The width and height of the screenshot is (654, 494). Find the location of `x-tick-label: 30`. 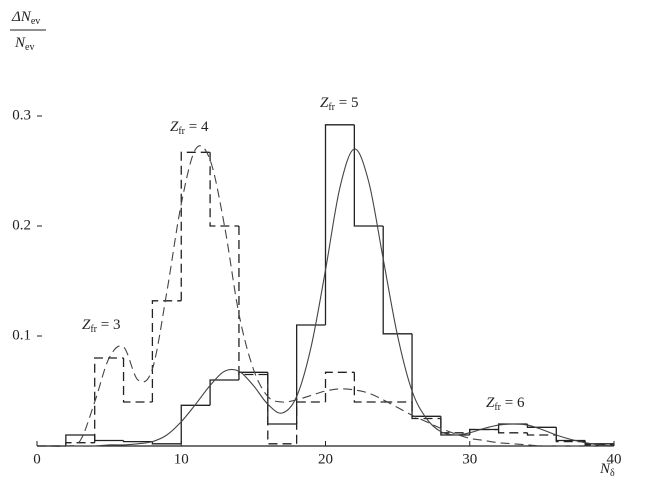

x-tick-label: 30 is located at coordinates (469, 459).